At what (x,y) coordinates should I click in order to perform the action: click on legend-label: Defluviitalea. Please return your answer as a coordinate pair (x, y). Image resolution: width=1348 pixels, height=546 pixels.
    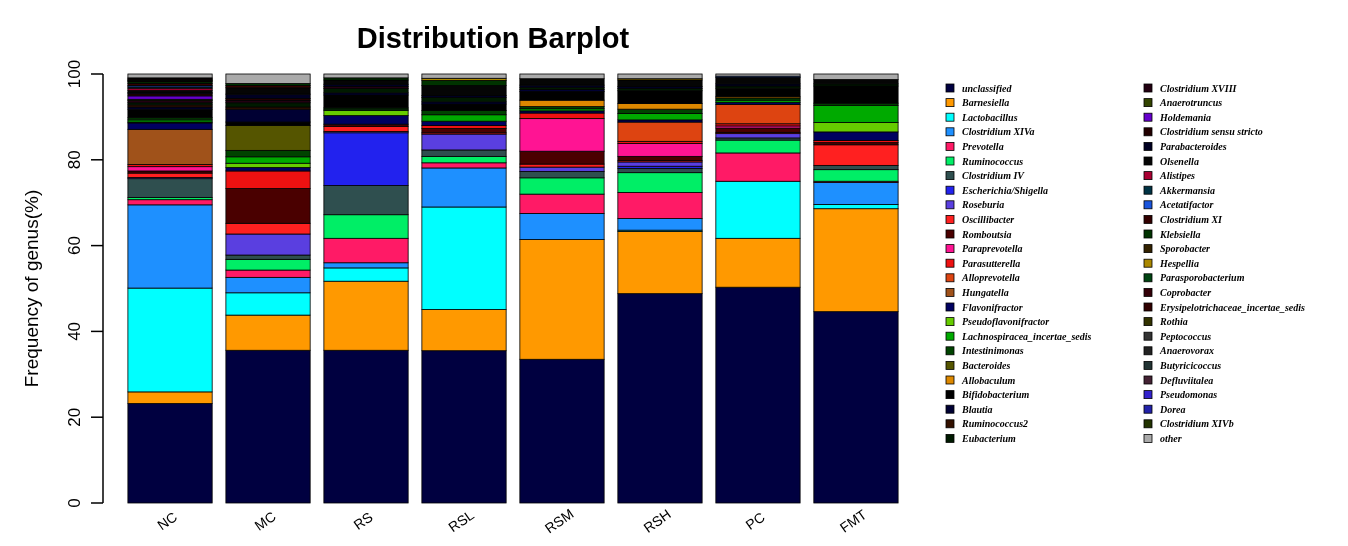
    Looking at the image, I should click on (1186, 380).